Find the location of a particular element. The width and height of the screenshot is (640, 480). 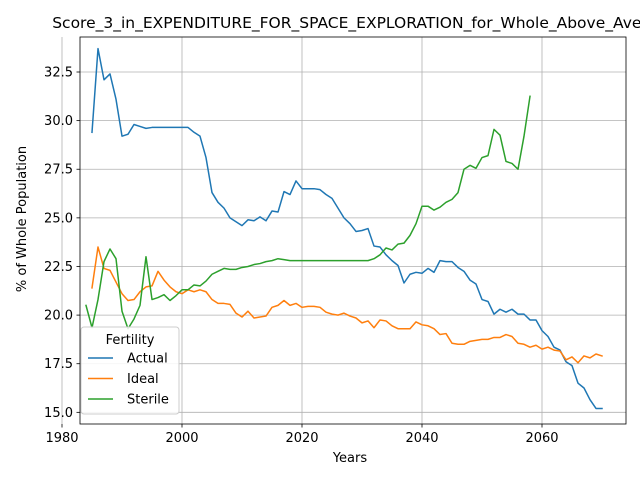

y-tick-label: 32.5 is located at coordinates (58, 73).